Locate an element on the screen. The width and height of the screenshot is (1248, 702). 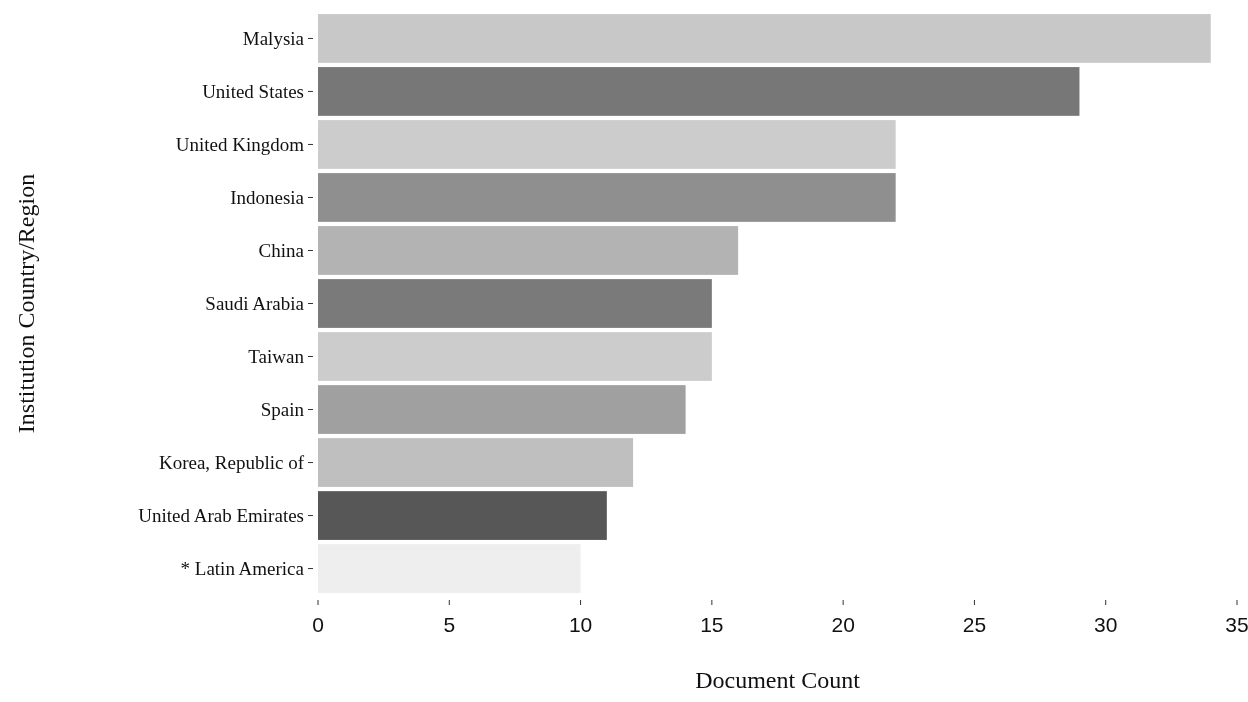
x-axis-title: Document Count is located at coordinates (778, 680).